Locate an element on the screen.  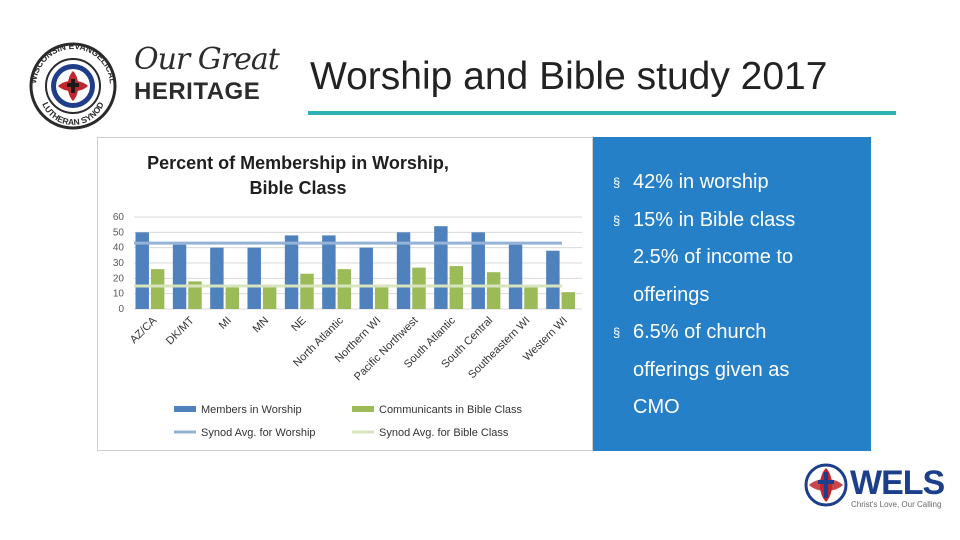
x-category-label: Pacific Northwest is located at coordinates (386, 349).